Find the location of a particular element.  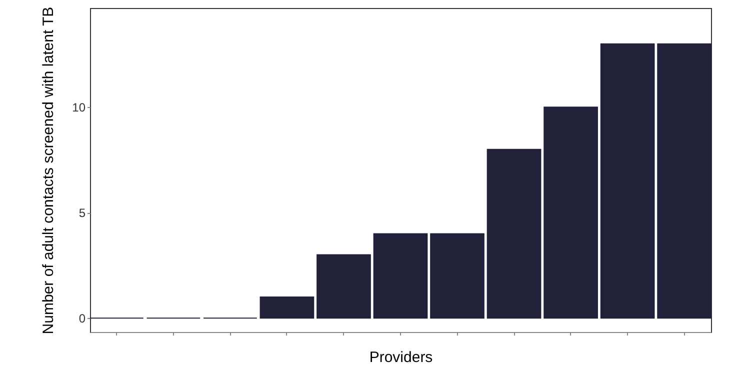

y-tick-label: 0 is located at coordinates (82, 319).